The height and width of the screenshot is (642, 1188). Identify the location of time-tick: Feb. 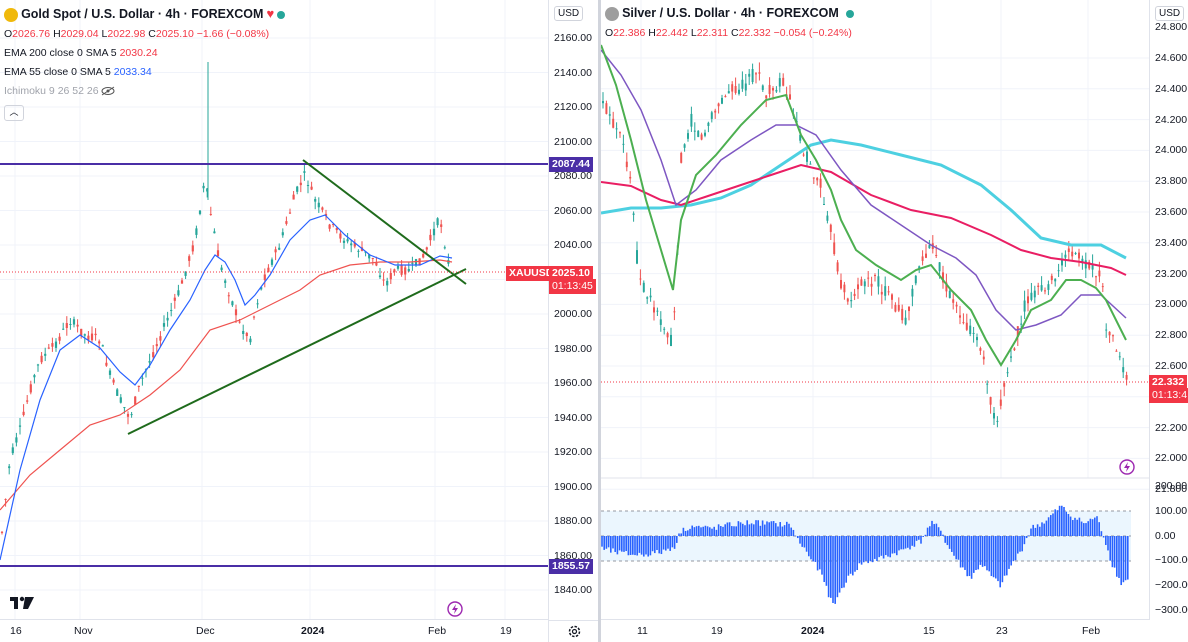
(437, 631).